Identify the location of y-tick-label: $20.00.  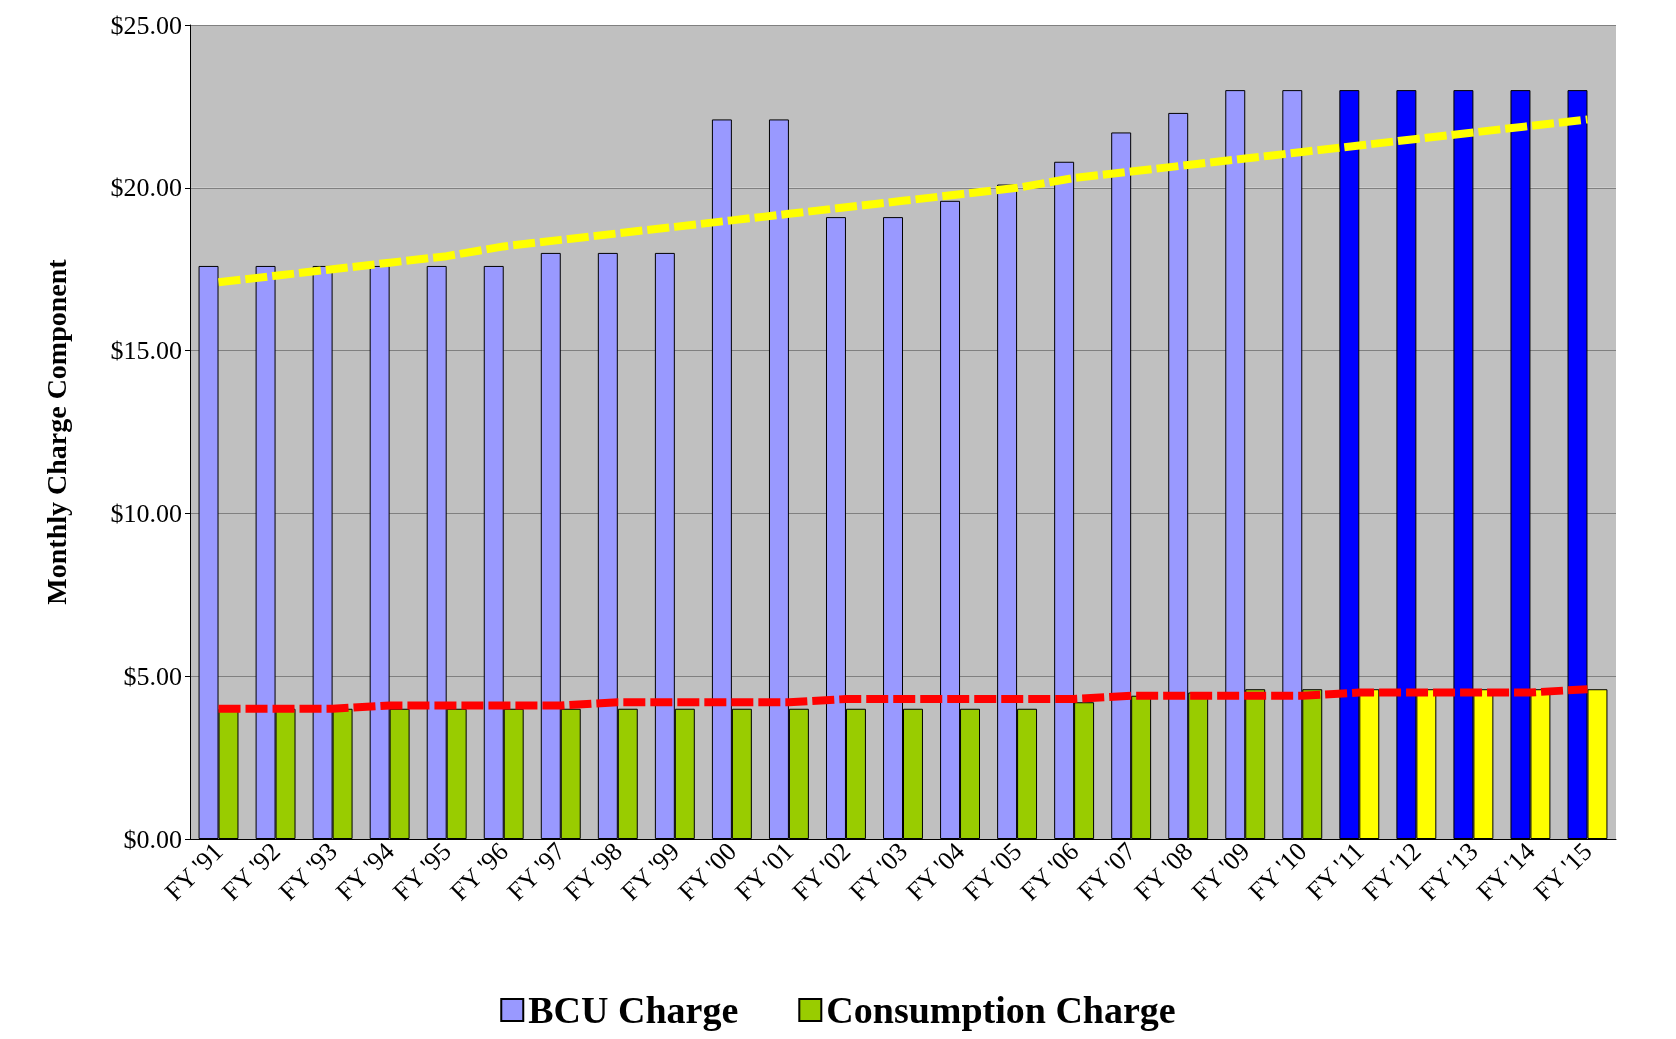
(146, 188).